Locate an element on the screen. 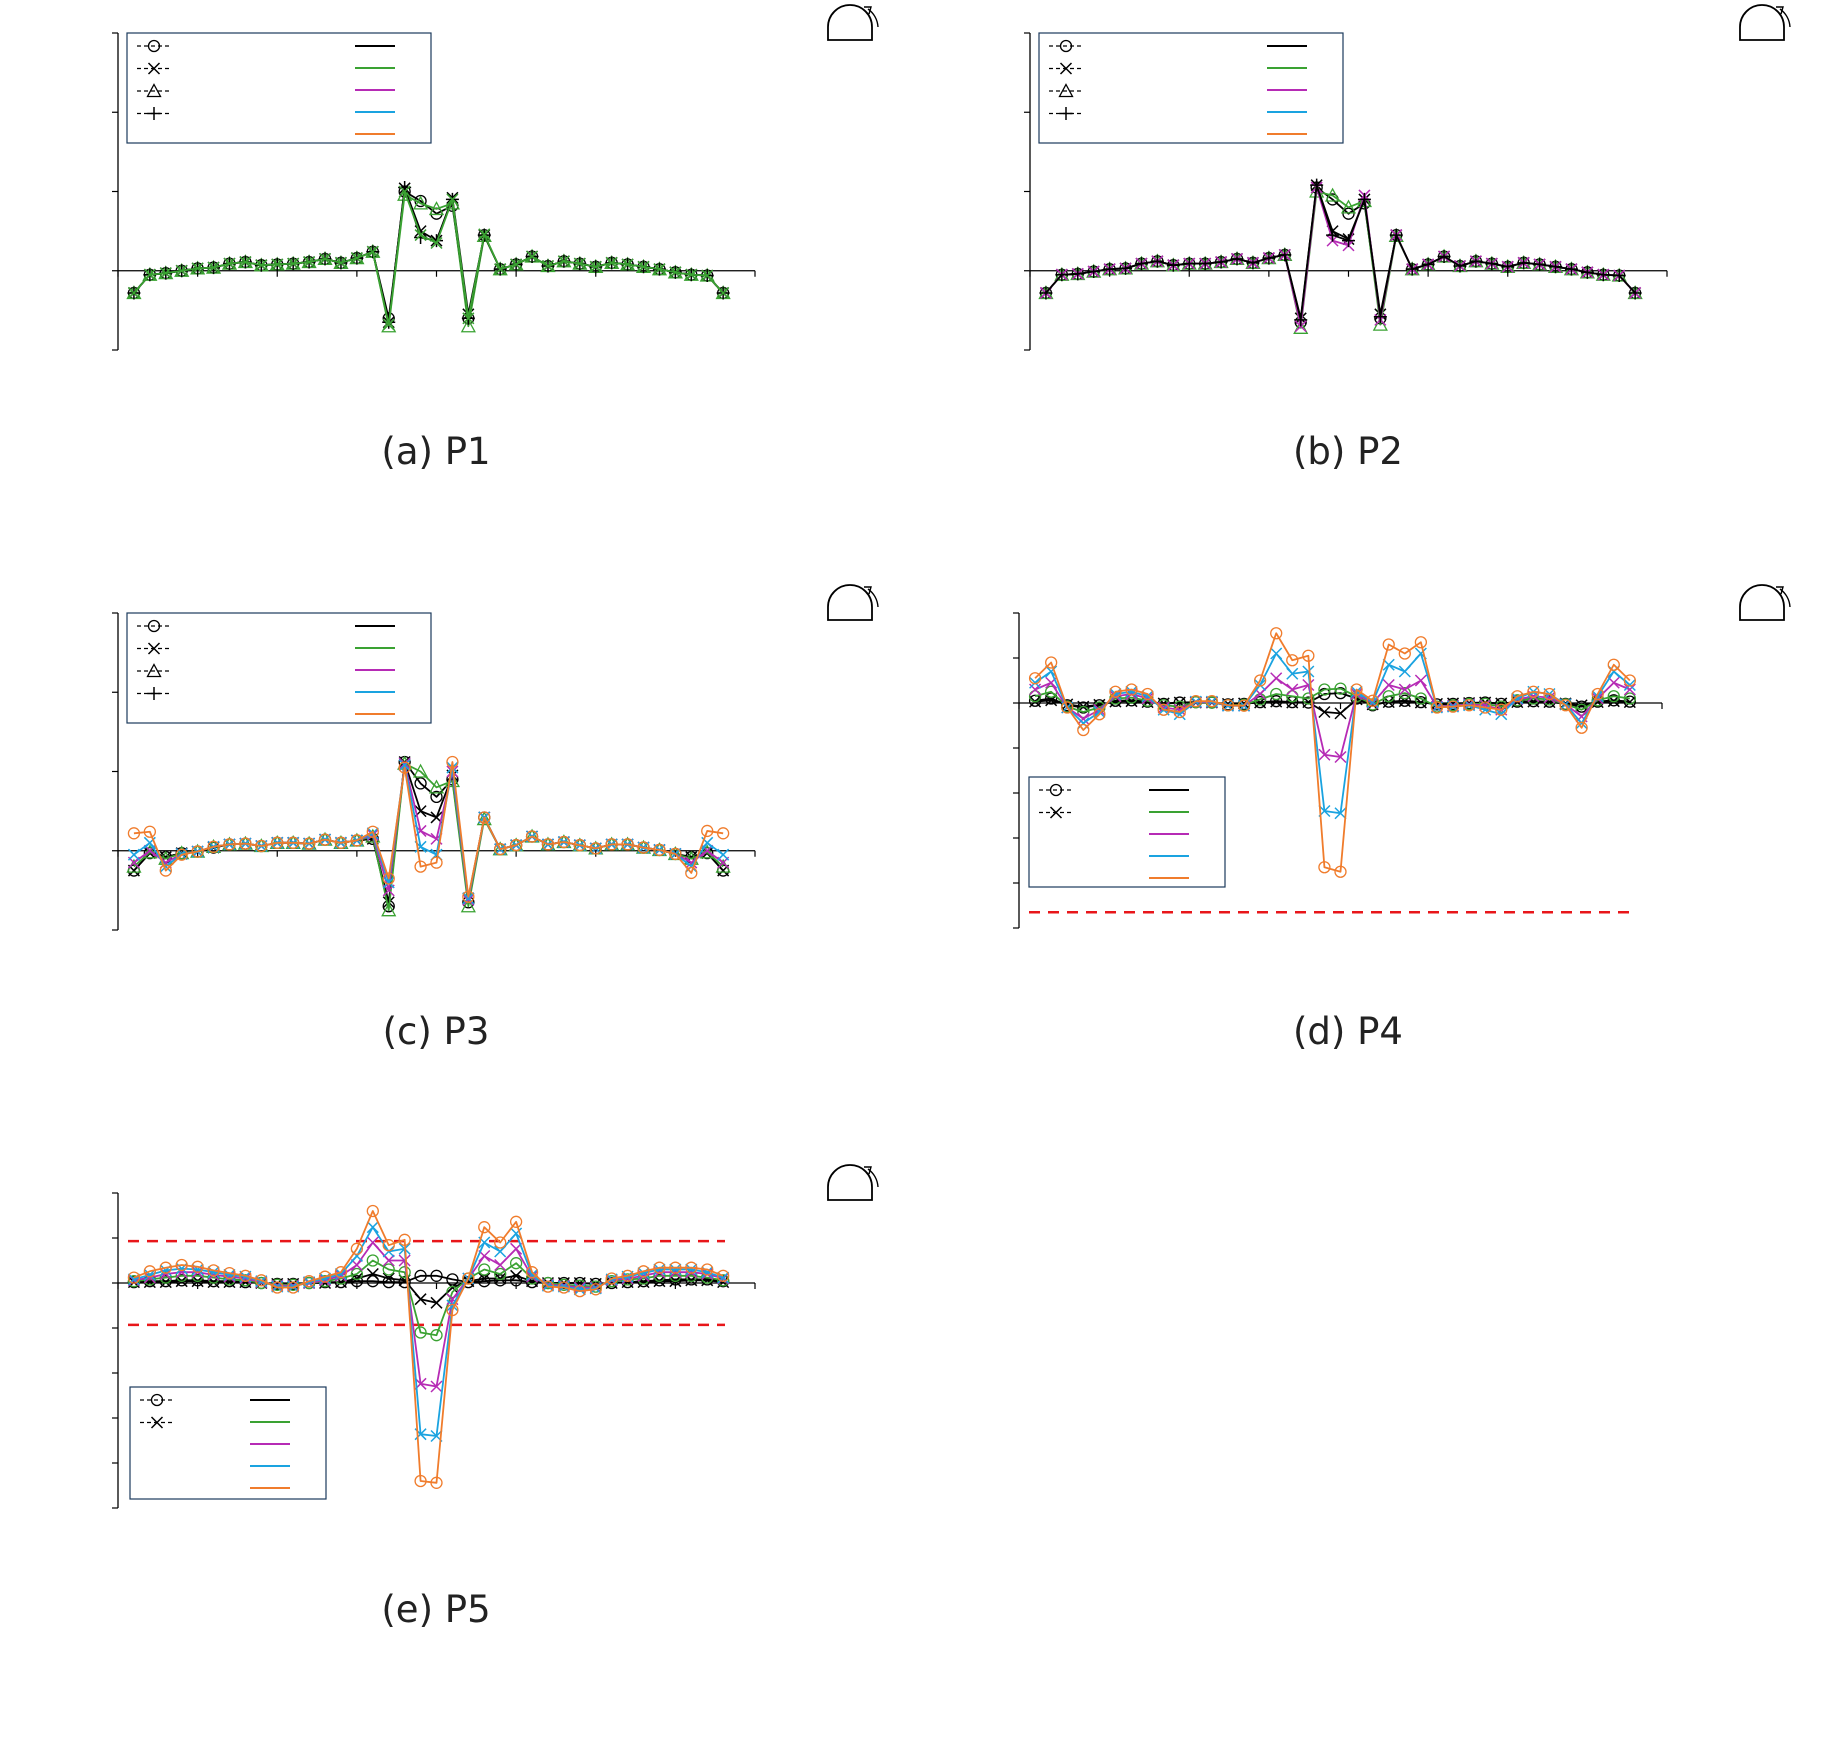  tunnel-section-icon is located at coordinates (850, 22).